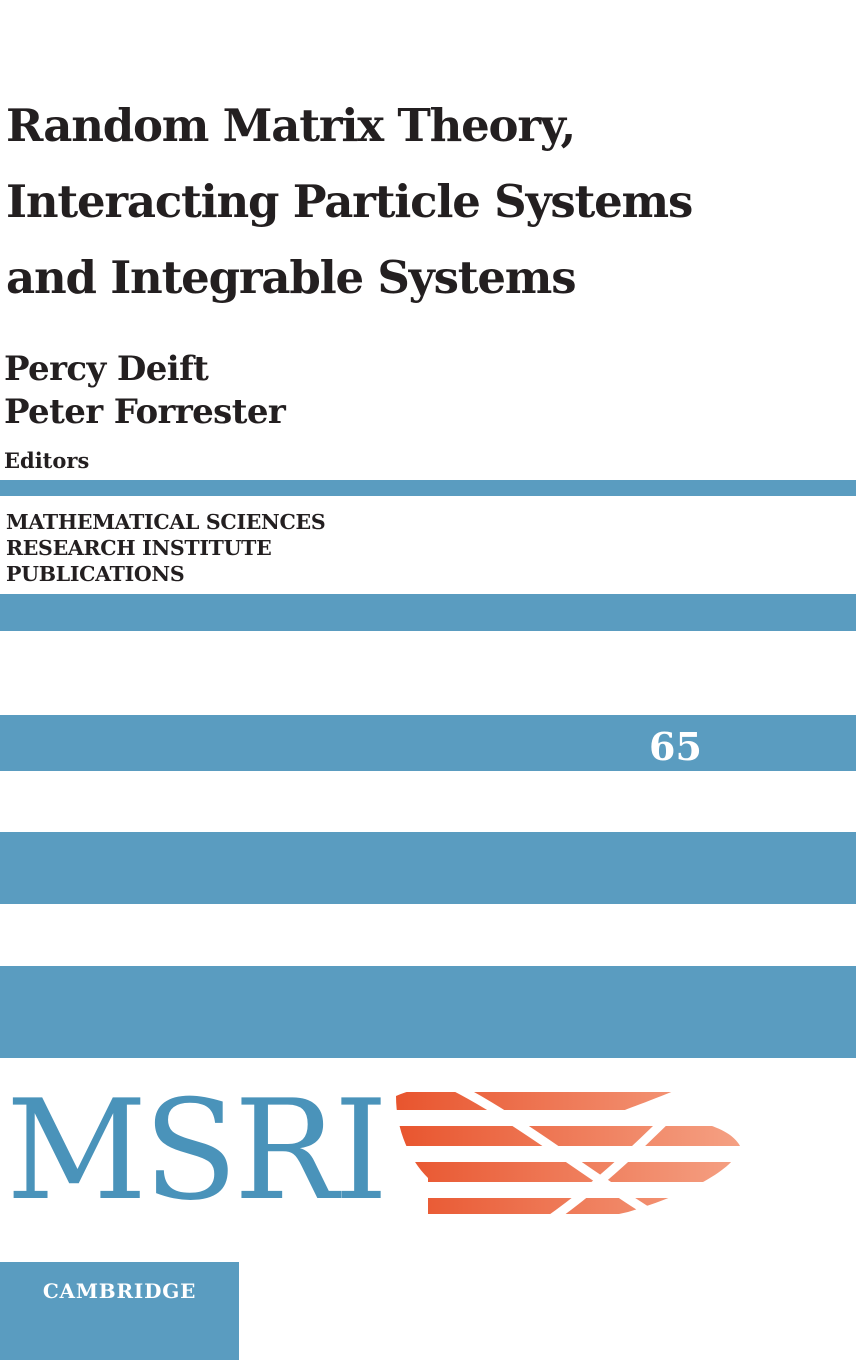 This screenshot has width=856, height=1360. What do you see at coordinates (95, 574) in the screenshot?
I see `series-line-3: PUBLICATIONS` at bounding box center [95, 574].